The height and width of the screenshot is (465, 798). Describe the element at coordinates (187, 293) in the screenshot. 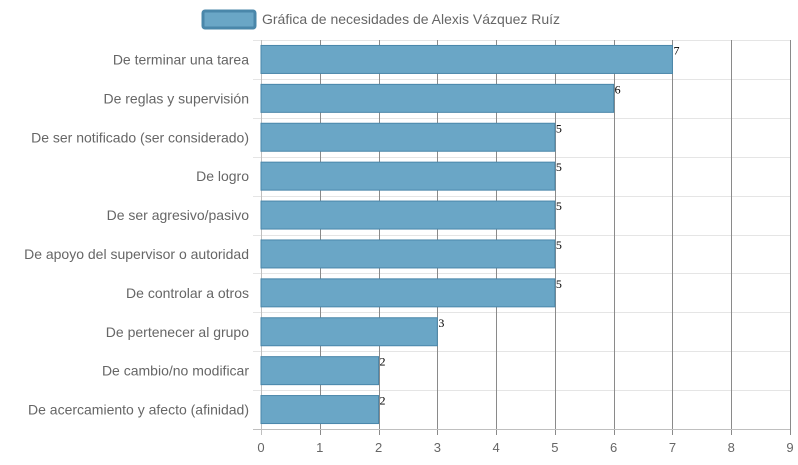

I see `y-category-label: De controlar a otros` at that location.